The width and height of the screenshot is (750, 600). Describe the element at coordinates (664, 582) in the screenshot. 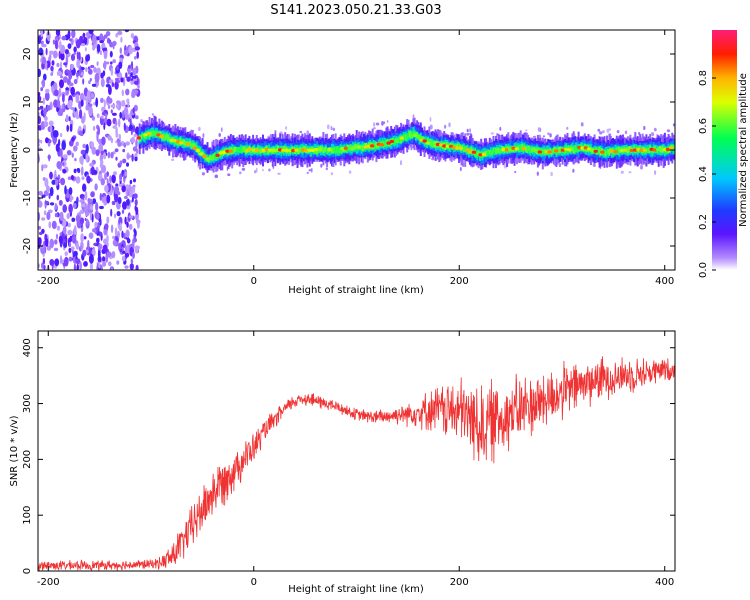

I see `x-tick-label: 400` at that location.